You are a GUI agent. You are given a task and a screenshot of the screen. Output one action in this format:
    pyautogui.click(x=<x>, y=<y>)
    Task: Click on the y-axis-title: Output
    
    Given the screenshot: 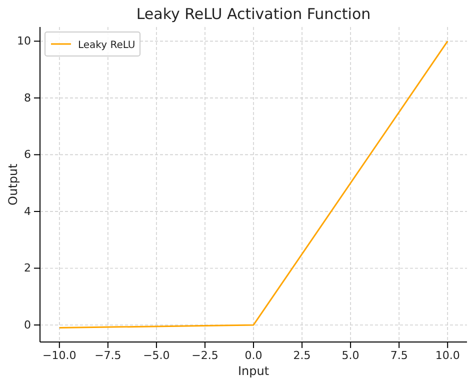 What is the action you would take?
    pyautogui.click(x=13, y=184)
    